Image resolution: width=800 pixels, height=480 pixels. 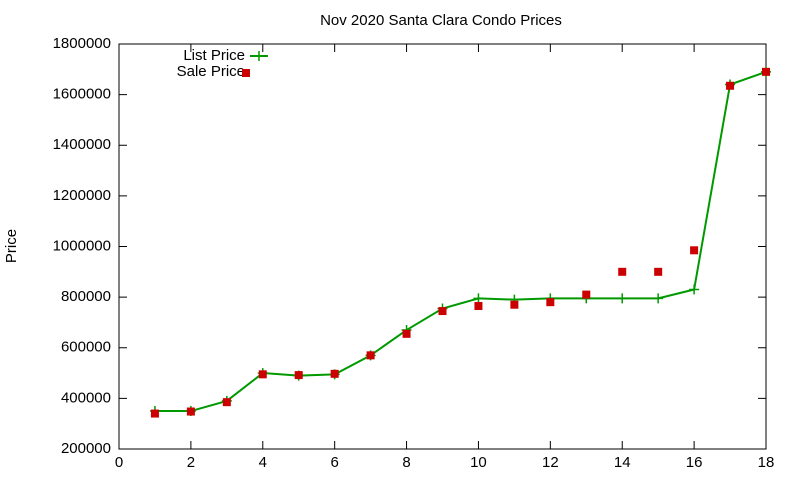 What do you see at coordinates (82, 94) in the screenshot?
I see `y-tick-label: 1600000` at bounding box center [82, 94].